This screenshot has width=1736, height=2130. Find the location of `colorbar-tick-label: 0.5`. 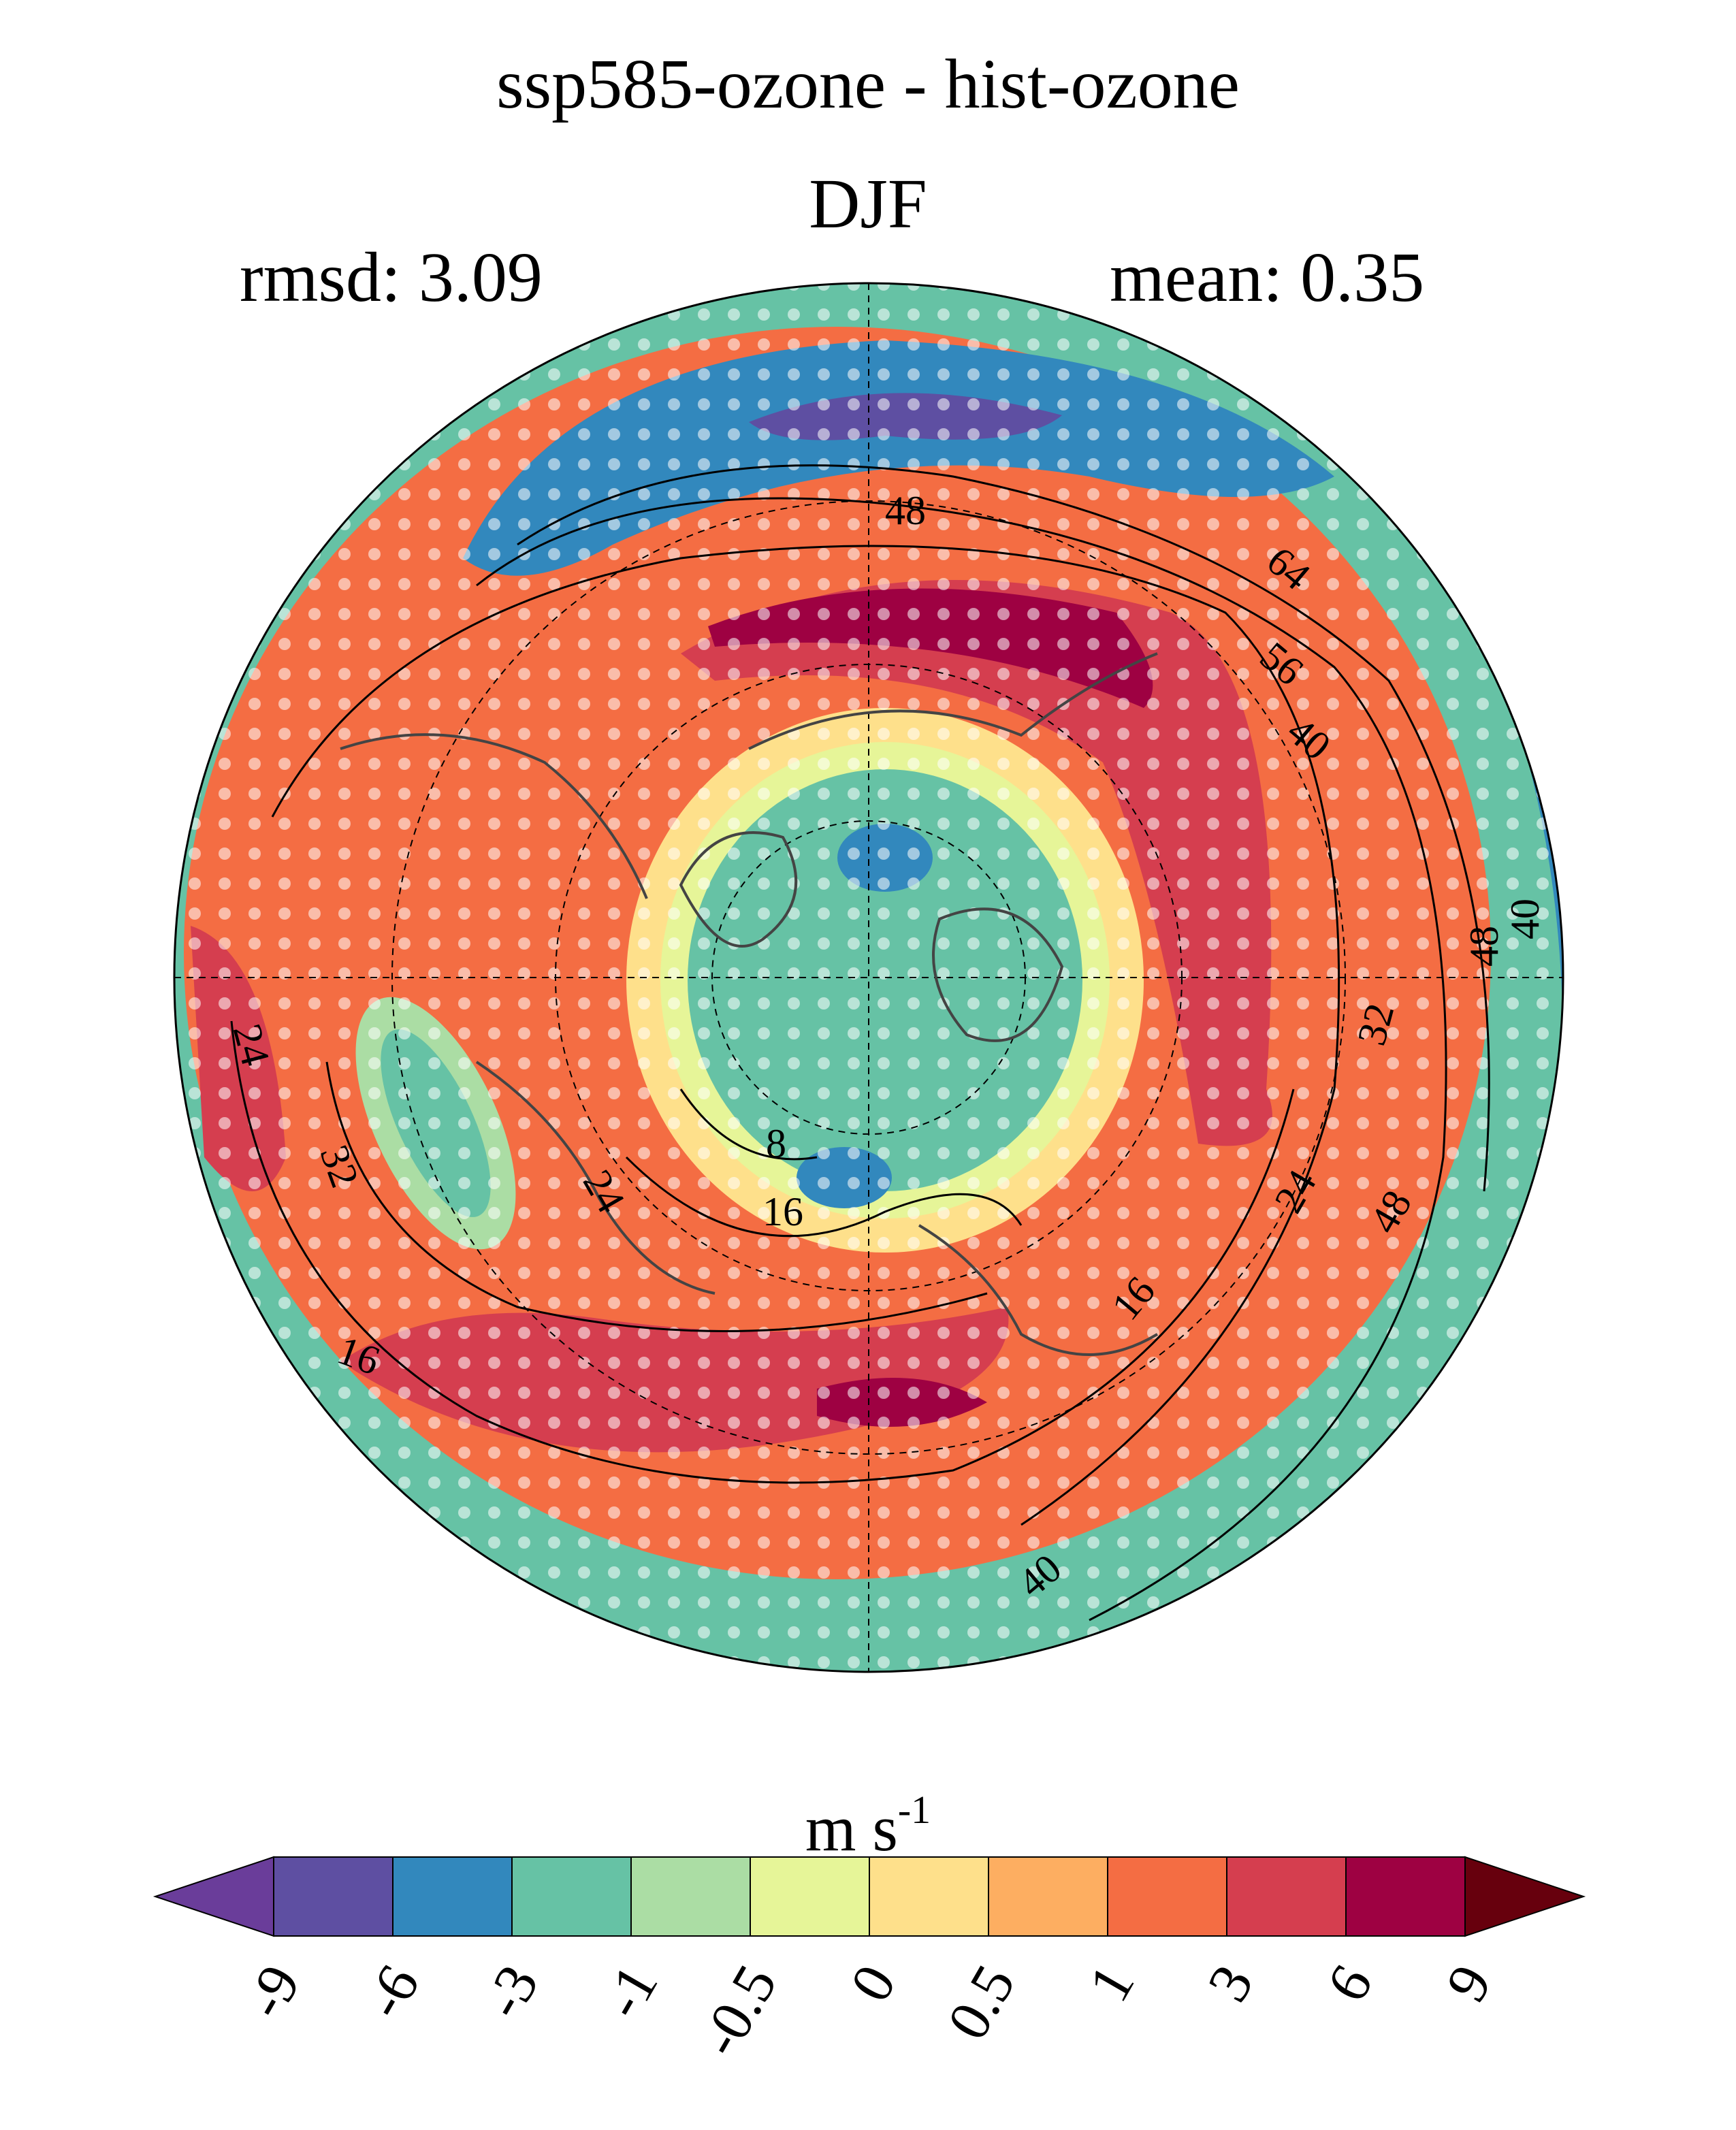

colorbar-tick-label: 0.5 is located at coordinates (981, 2002).